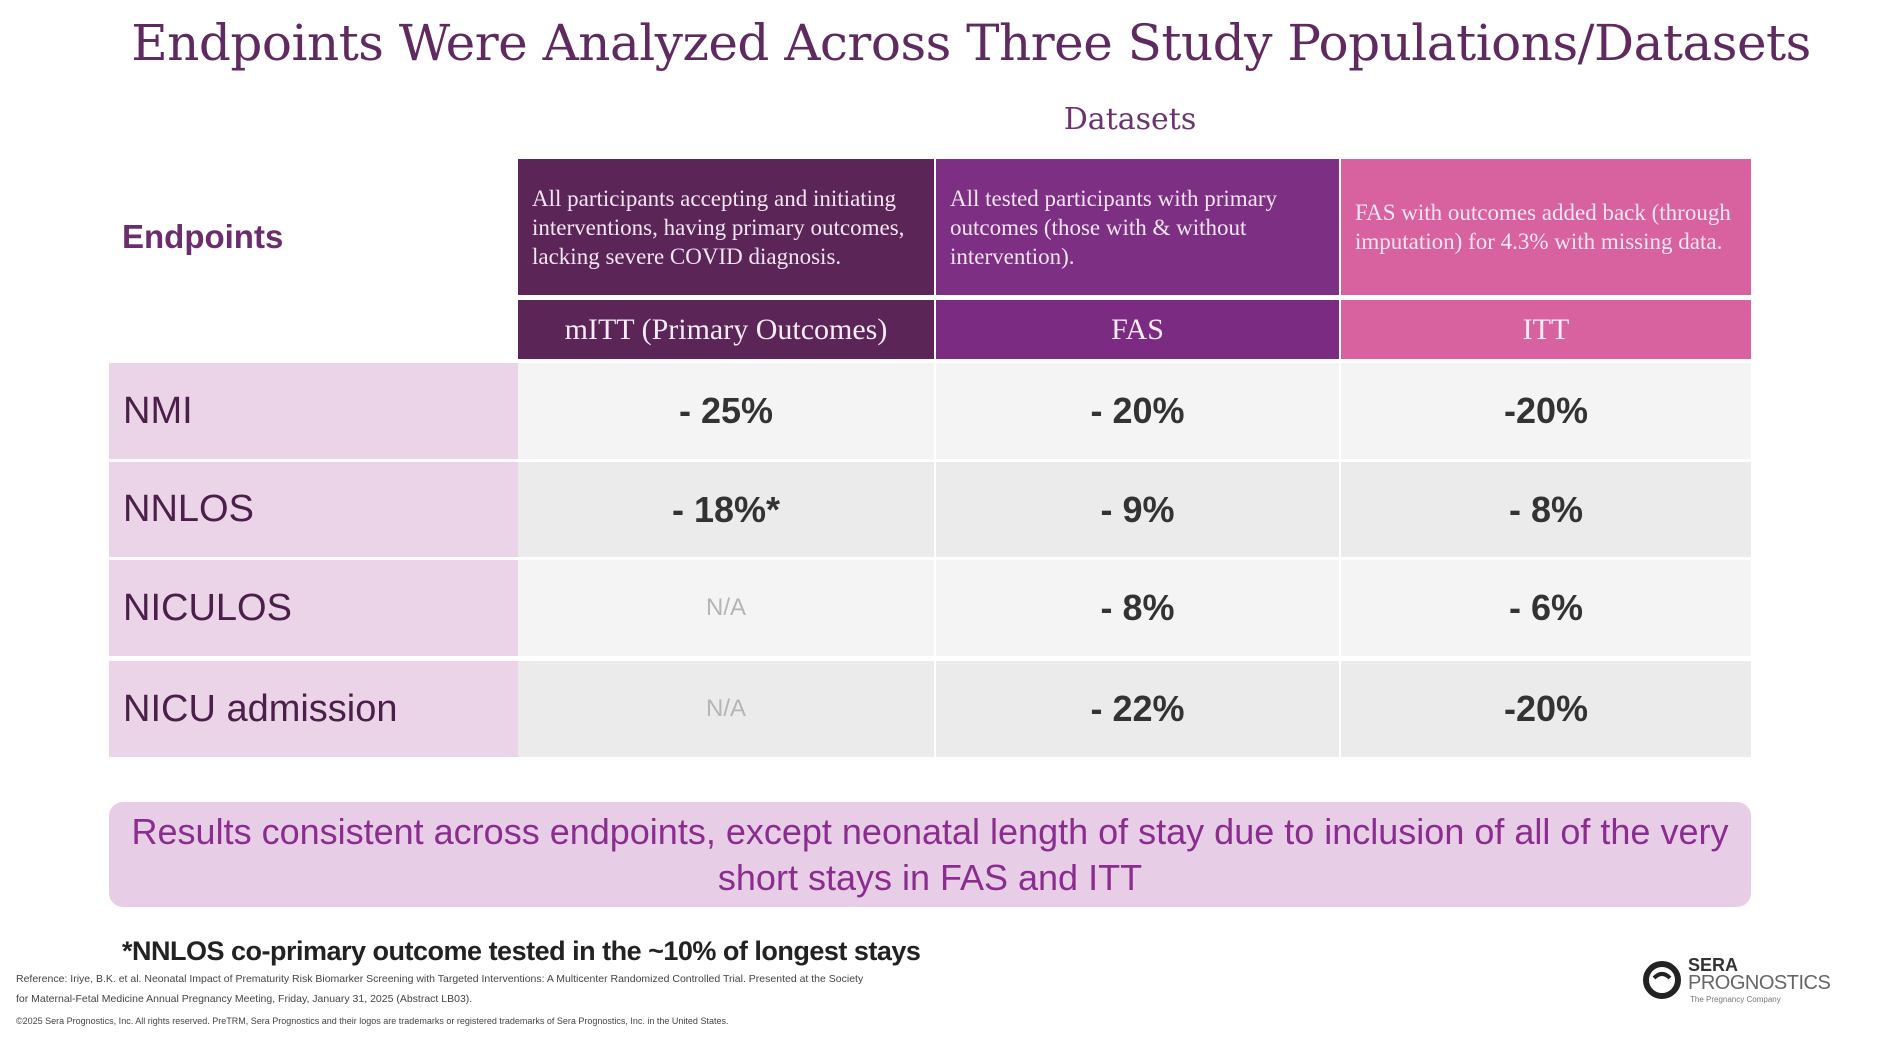 This screenshot has width=1892, height=1042. I want to click on endpoint-label: NMI, so click(313, 411).